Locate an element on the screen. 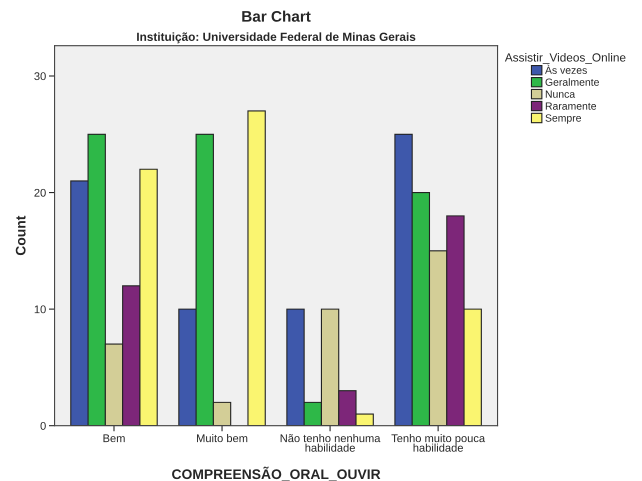 The height and width of the screenshot is (481, 642). y-tick-label: 30 is located at coordinates (40, 76).